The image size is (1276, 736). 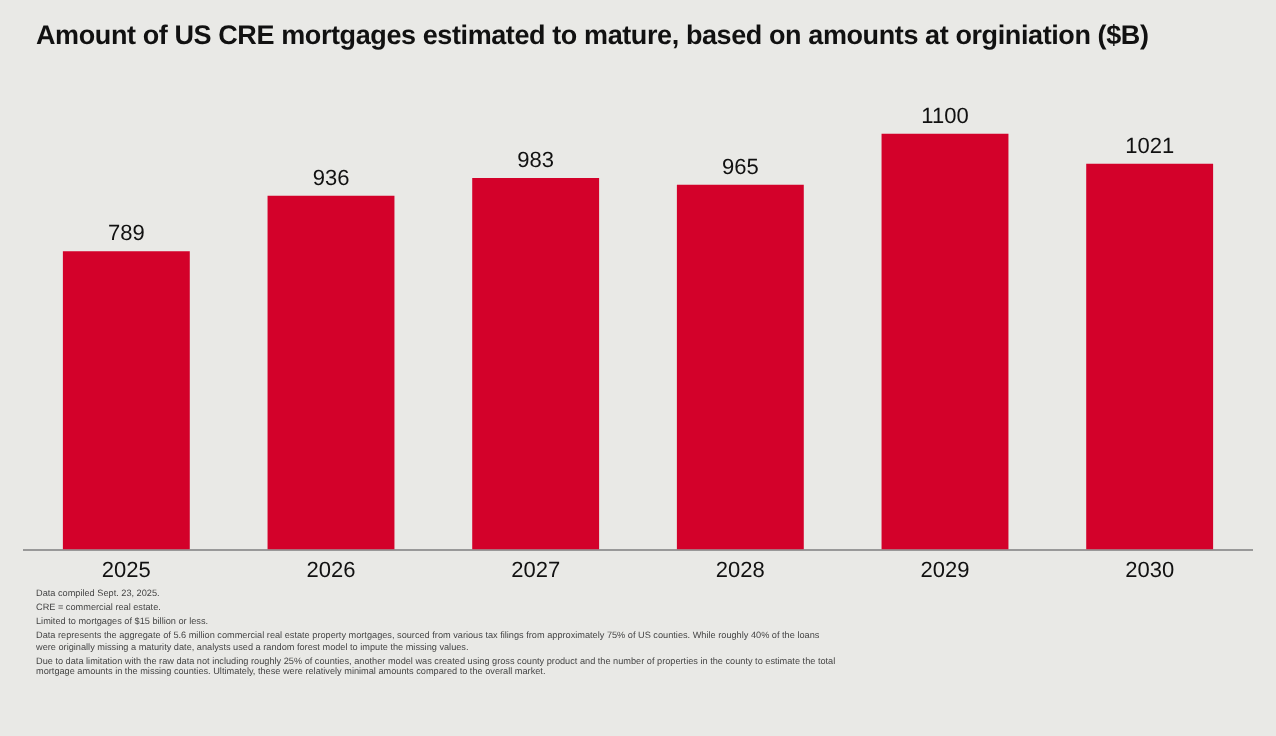 I want to click on x-tick-label: 2025, so click(x=126, y=570).